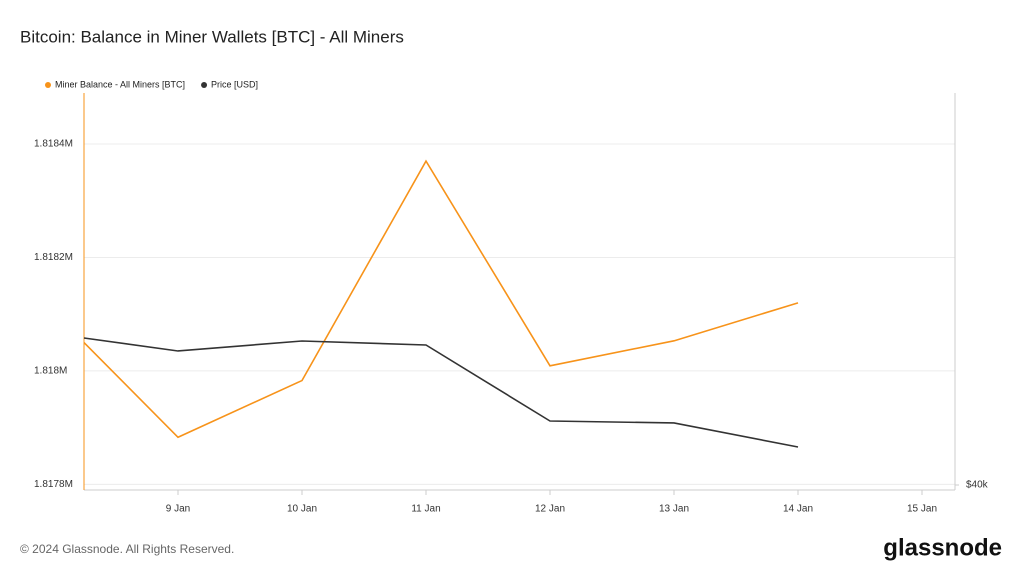 The height and width of the screenshot is (576, 1024). What do you see at coordinates (127, 549) in the screenshot?
I see `footer: © 2024 Glassnode. All Rights Reserved.` at bounding box center [127, 549].